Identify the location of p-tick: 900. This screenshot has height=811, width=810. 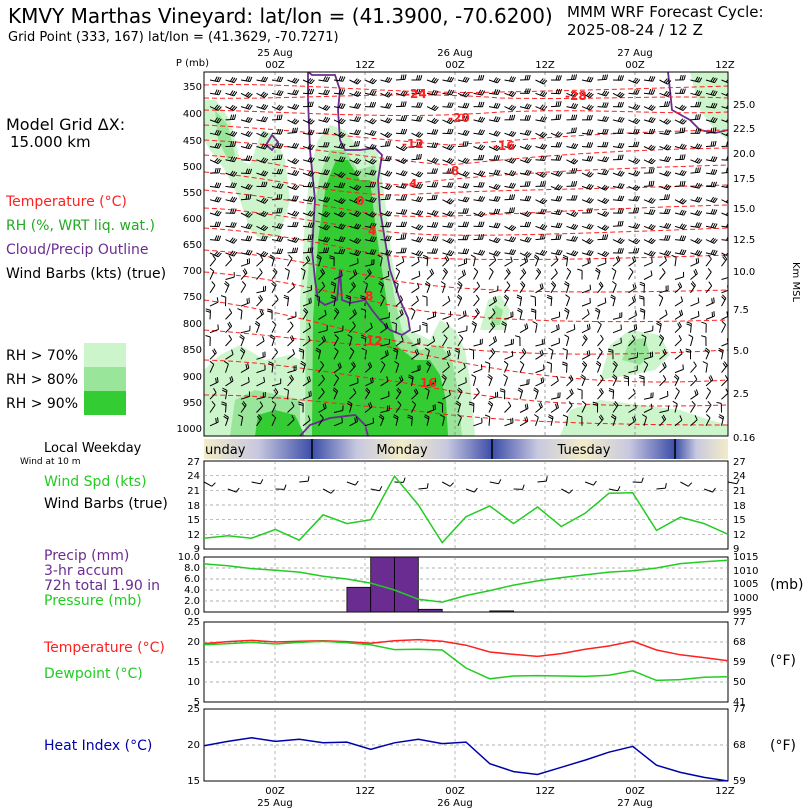
(192, 377).